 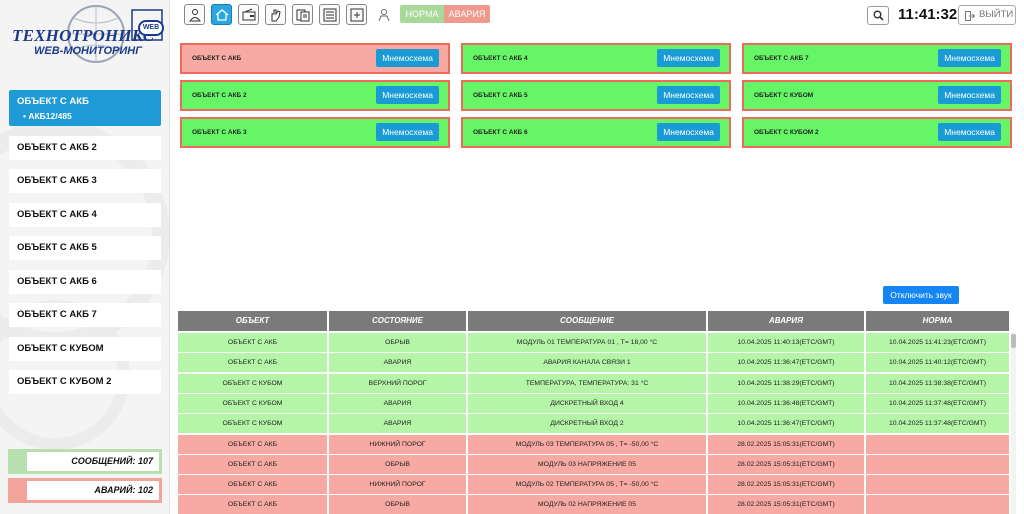 I want to click on cell-message: ТЕМПЕРАТУРА, ТЕМПЕРАТУРА: 31 °C, so click(x=587, y=383).